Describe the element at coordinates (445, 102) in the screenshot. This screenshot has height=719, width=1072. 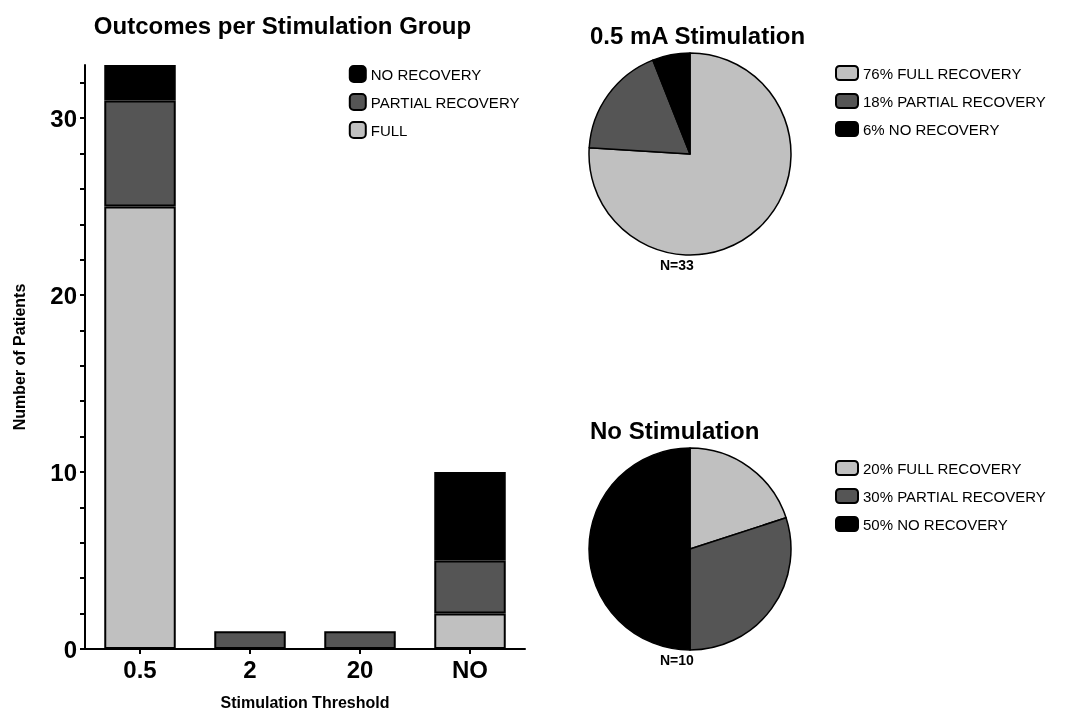
I see `legend-label: PARTIAL RECOVERY` at that location.